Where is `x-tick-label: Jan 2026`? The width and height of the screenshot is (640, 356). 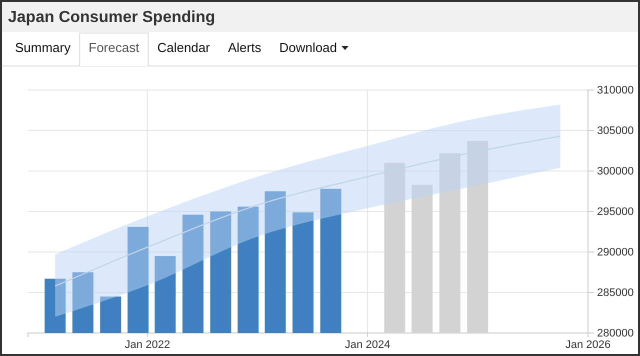 x-tick-label: Jan 2026 is located at coordinates (588, 344).